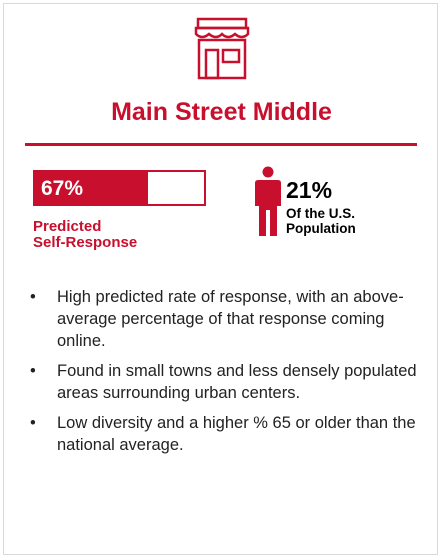  What do you see at coordinates (309, 190) in the screenshot?
I see `population-pct: 21%` at bounding box center [309, 190].